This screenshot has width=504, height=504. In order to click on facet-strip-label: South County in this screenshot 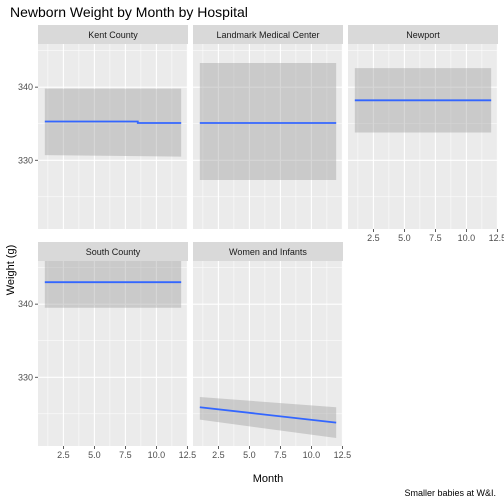, I will do `click(113, 252)`.